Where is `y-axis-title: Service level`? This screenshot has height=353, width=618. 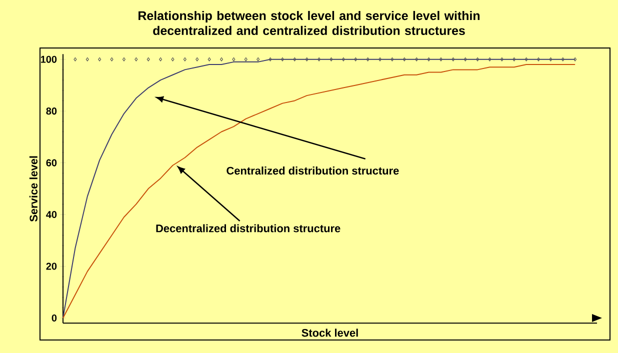 y-axis-title: Service level is located at coordinates (33, 189).